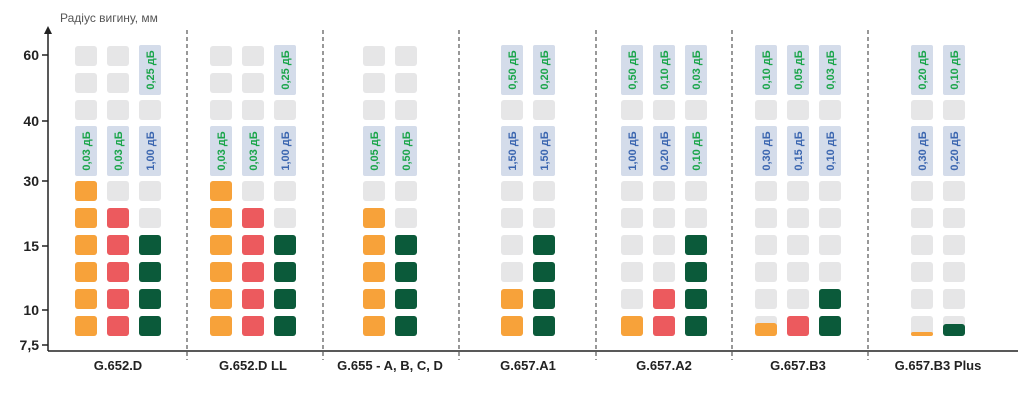  I want to click on y-tick-label: 40, so click(31, 121).